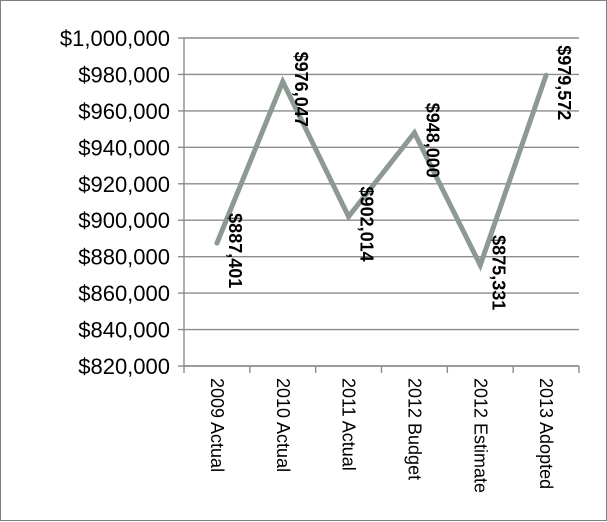  What do you see at coordinates (414, 429) in the screenshot?
I see `x-tick-label: 2012 Budget` at bounding box center [414, 429].